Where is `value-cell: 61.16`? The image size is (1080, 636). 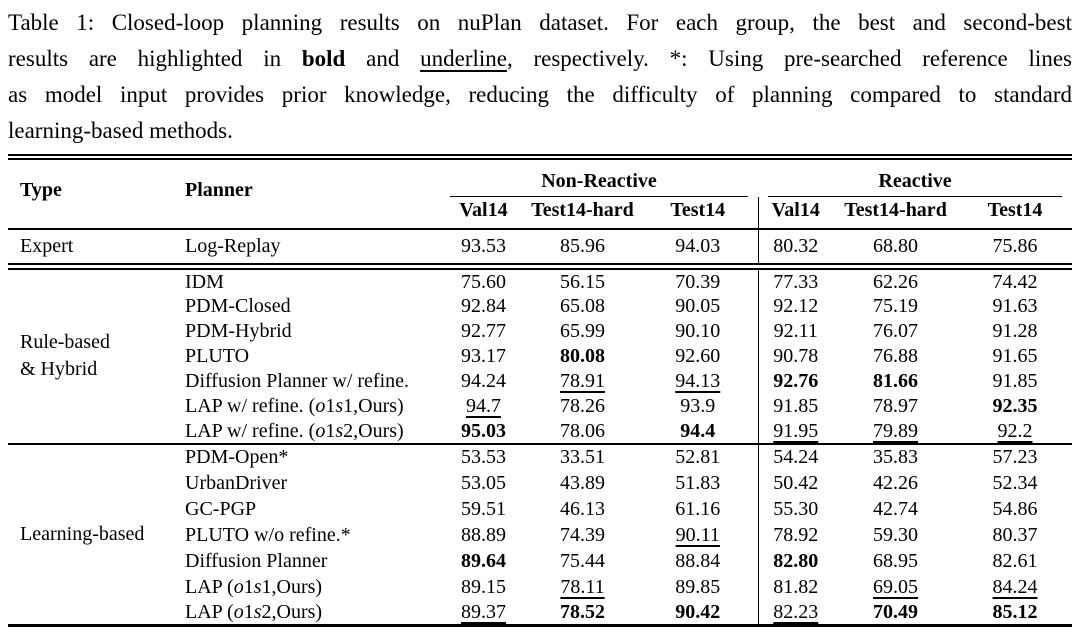 value-cell: 61.16 is located at coordinates (698, 508).